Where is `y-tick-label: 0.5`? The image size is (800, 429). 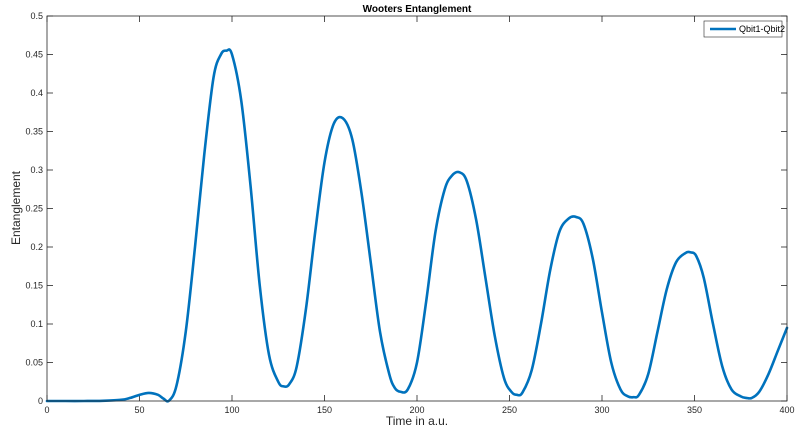
y-tick-label: 0.5 is located at coordinates (36, 16).